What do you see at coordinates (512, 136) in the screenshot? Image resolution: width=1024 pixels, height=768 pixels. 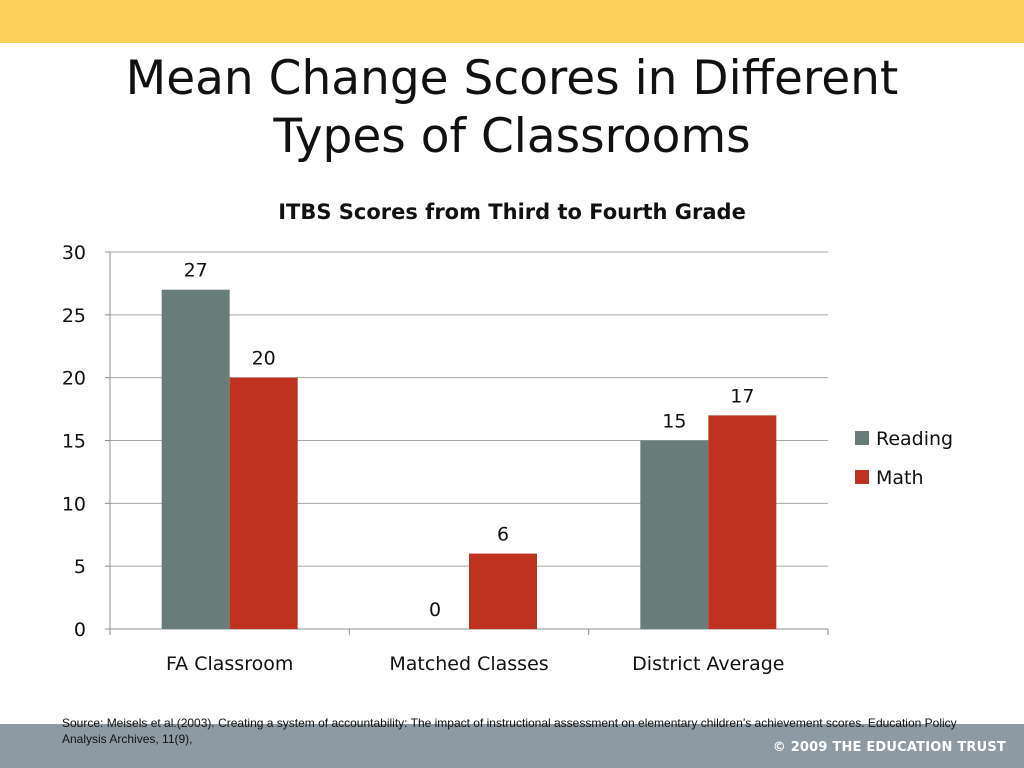 I see `slide-title-line-2: Types of Classrooms` at bounding box center [512, 136].